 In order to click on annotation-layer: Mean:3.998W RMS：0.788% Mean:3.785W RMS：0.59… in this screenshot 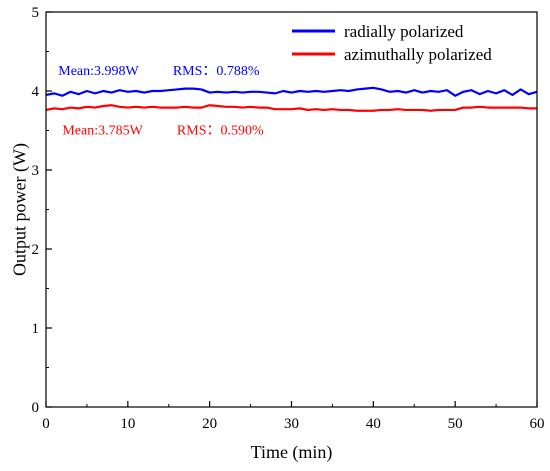, I will do `click(161, 101)`.